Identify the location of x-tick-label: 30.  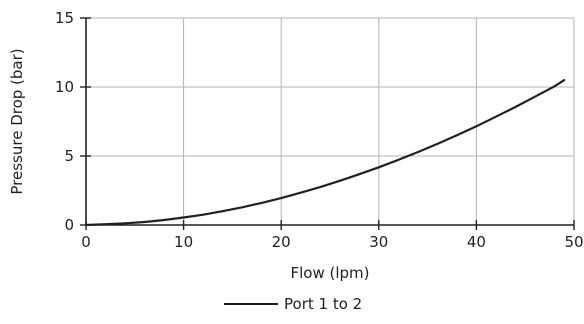
(378, 242).